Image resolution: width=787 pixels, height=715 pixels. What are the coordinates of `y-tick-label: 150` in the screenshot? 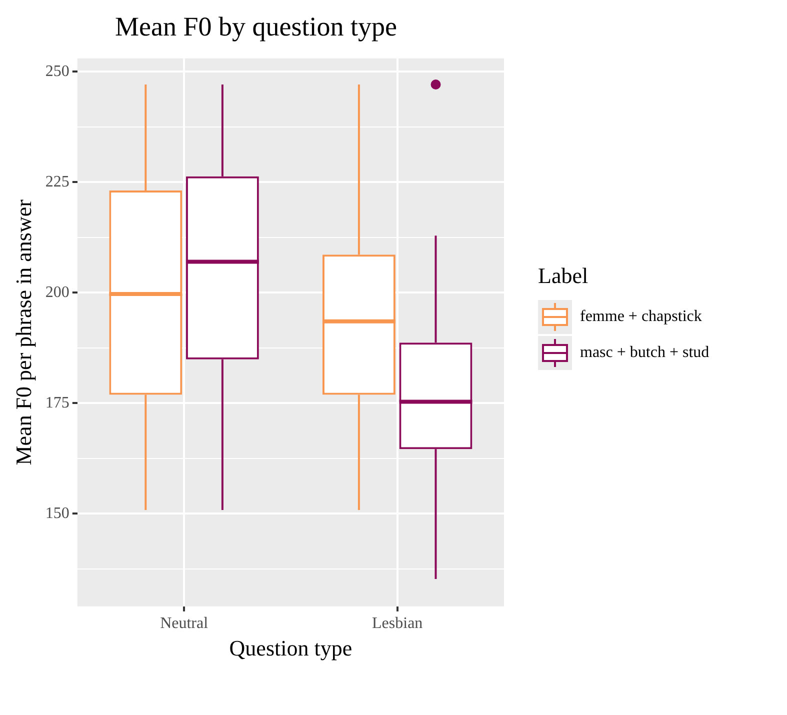 It's located at (57, 513).